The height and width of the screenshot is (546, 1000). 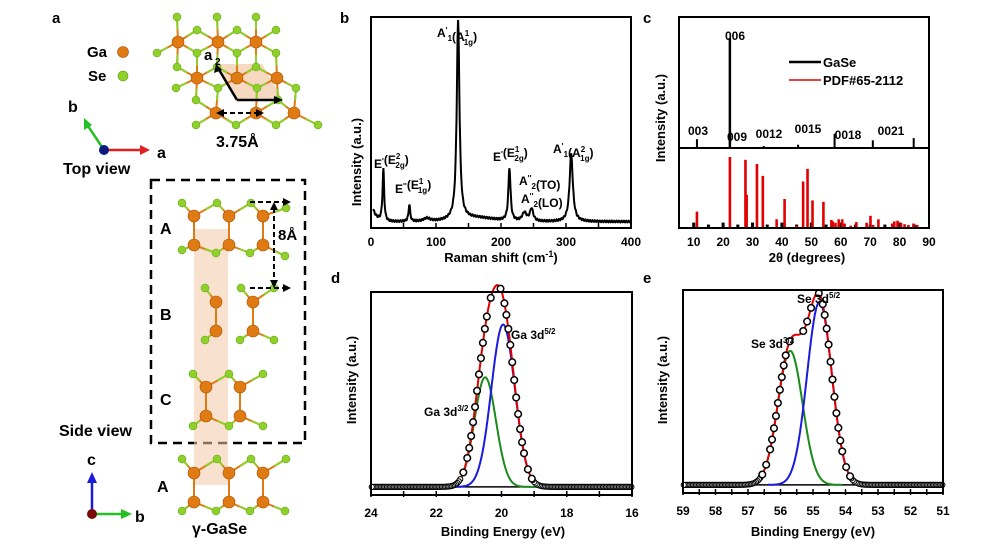 I want to click on peak-label-text: Ga 3d, so click(x=440, y=412).